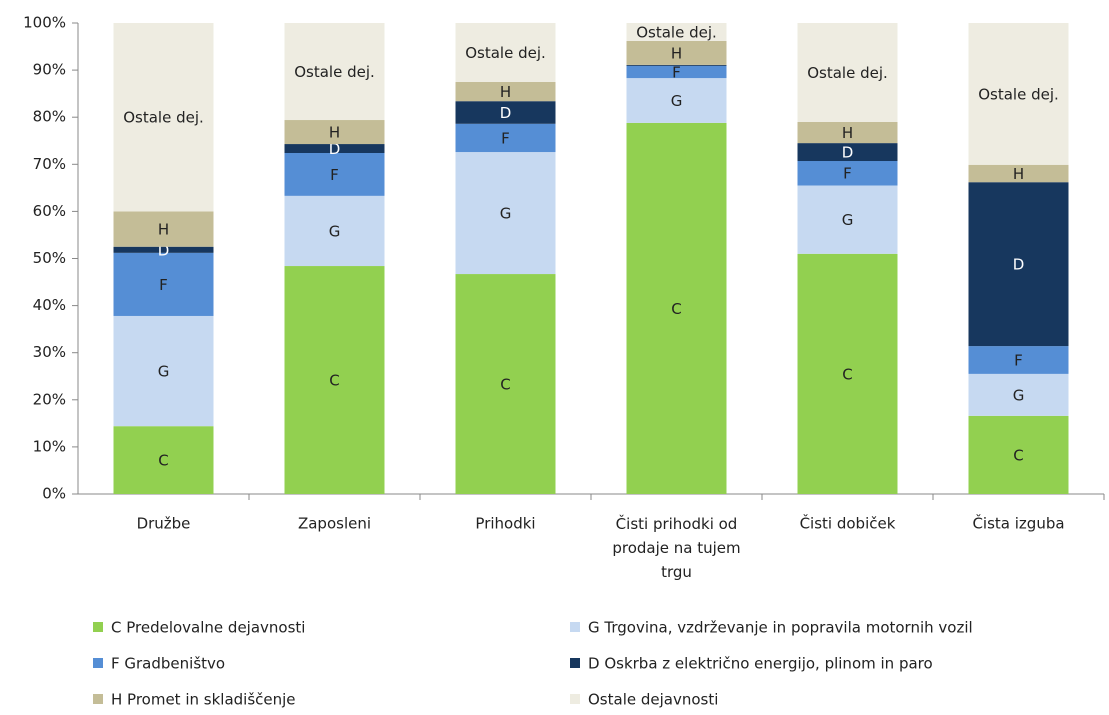 This screenshot has height=715, width=1109. I want to click on y-tick-label: 50%, so click(49, 258).